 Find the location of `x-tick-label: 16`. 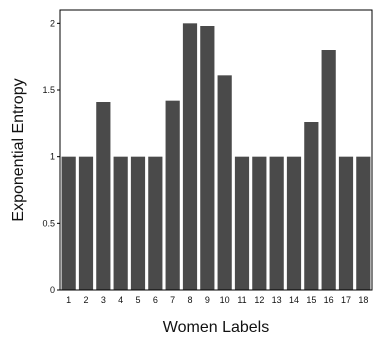

x-tick-label: 16 is located at coordinates (329, 300).